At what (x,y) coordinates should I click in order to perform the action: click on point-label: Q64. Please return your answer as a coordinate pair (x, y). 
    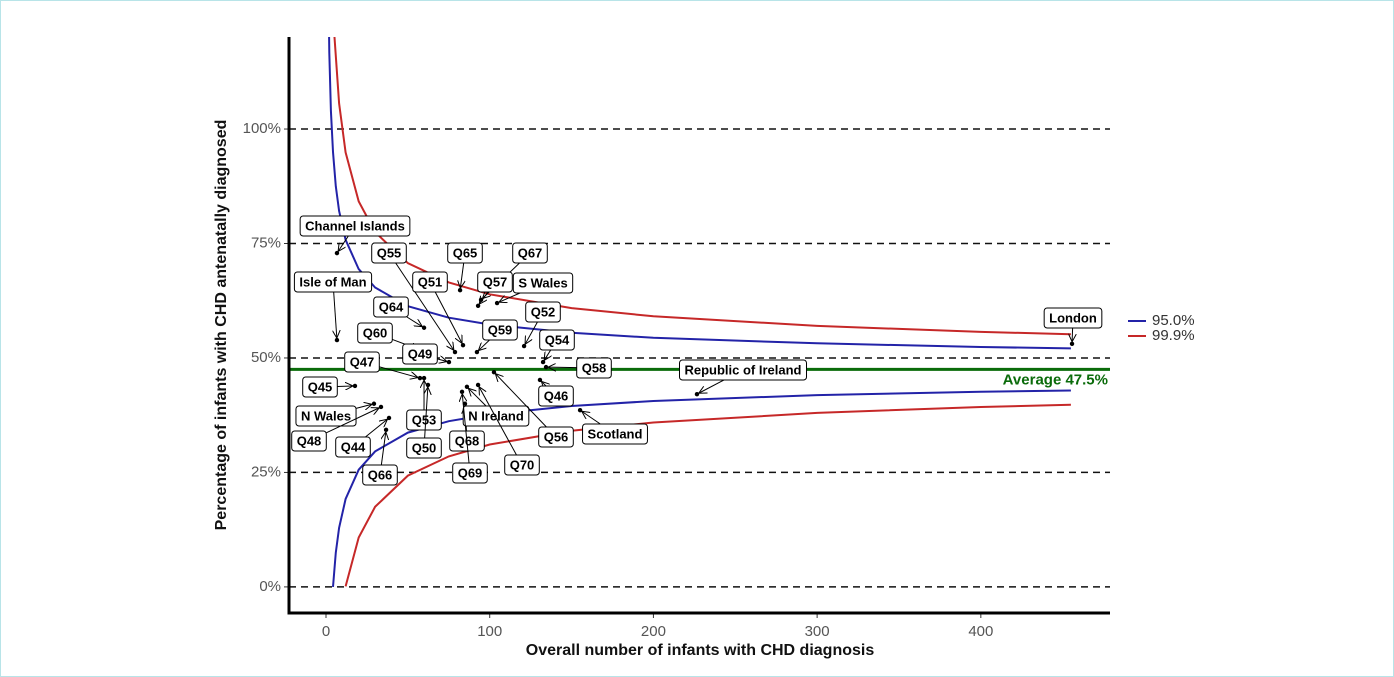
    Looking at the image, I should click on (391, 306).